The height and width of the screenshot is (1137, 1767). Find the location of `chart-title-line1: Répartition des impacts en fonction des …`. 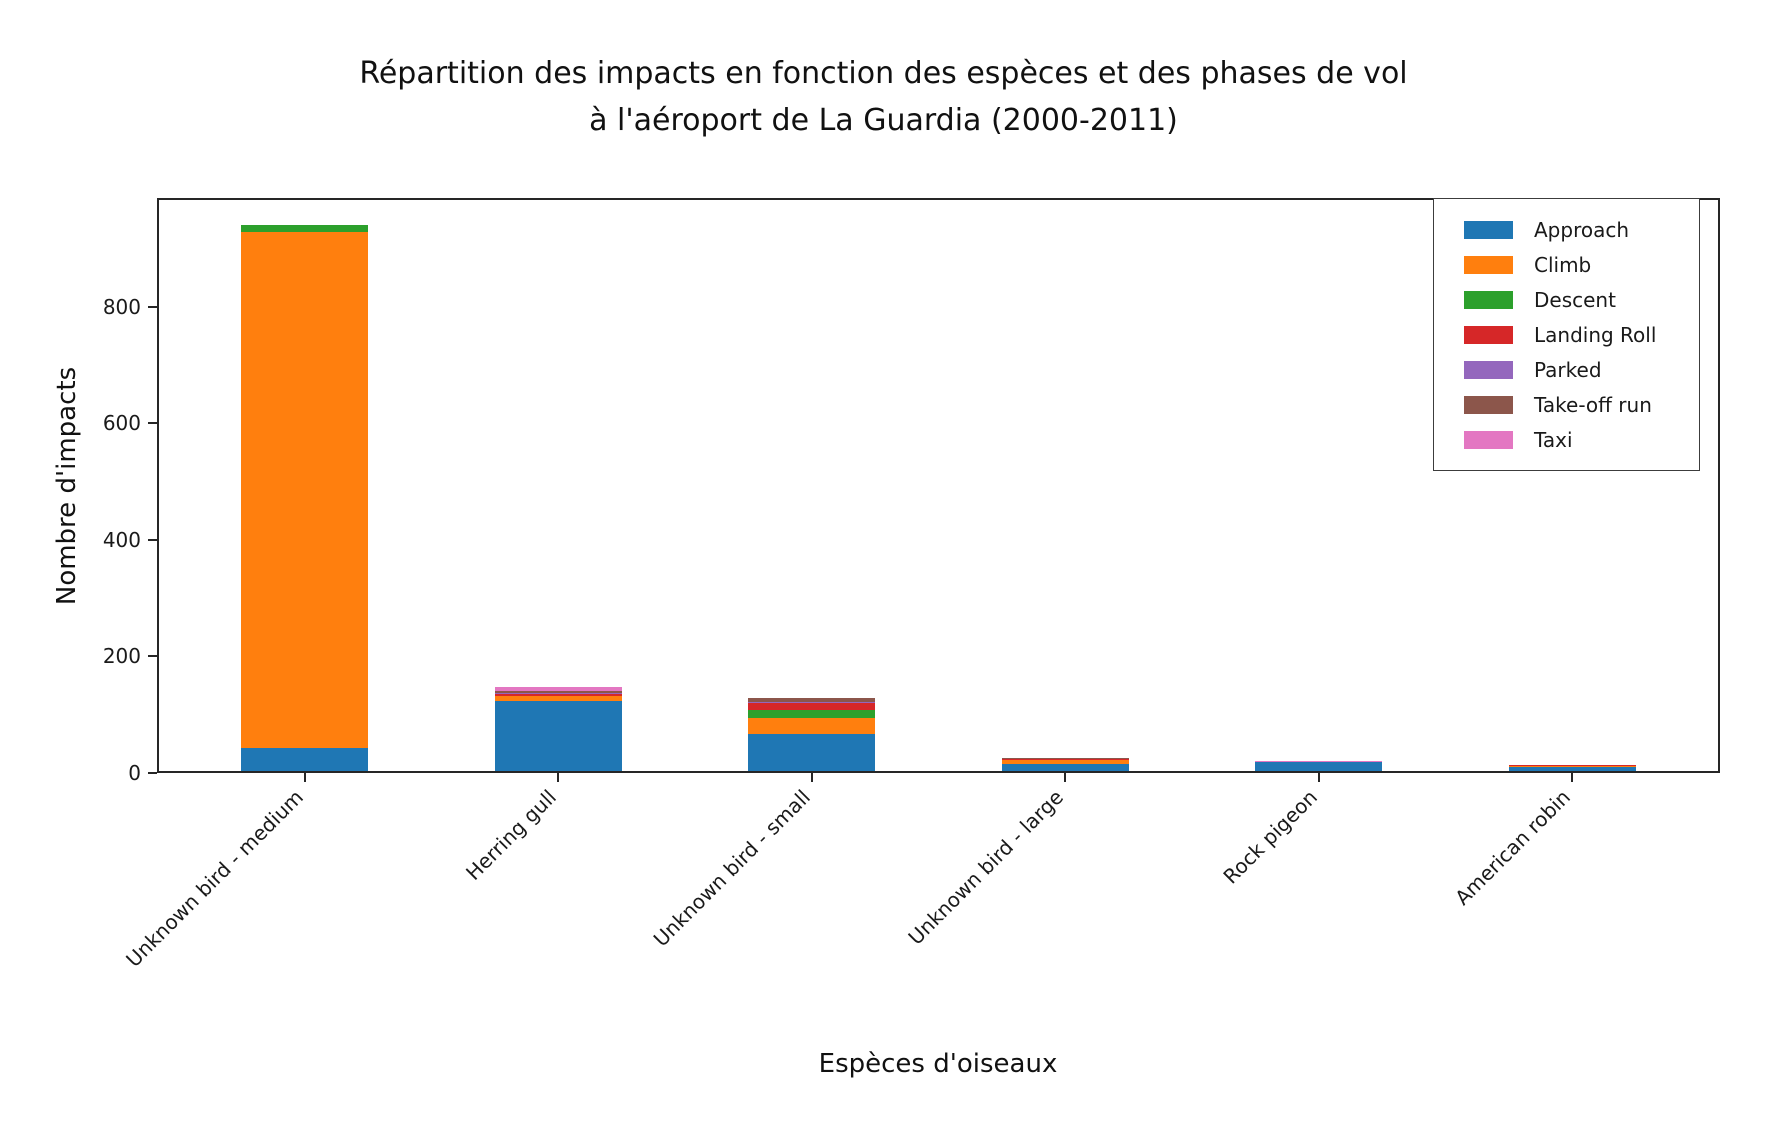

chart-title-line1: Répartition des impacts en fonction des … is located at coordinates (883, 73).